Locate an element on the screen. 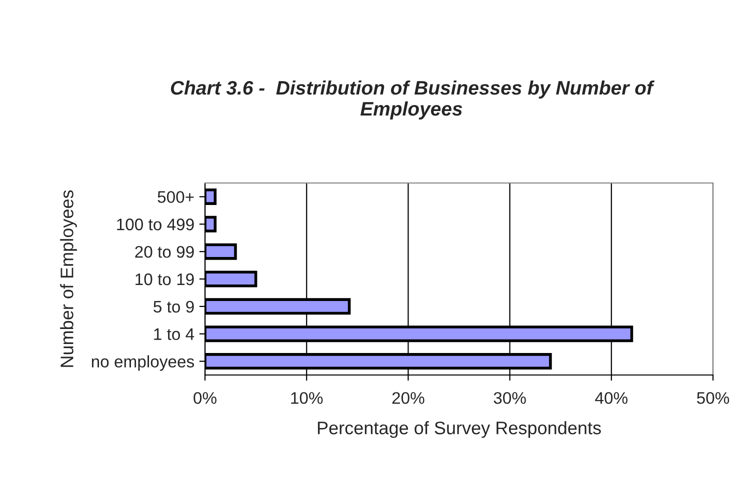 Image resolution: width=749 pixels, height=481 pixels. x-axis-title: Percentage of Survey Respondents is located at coordinates (459, 429).